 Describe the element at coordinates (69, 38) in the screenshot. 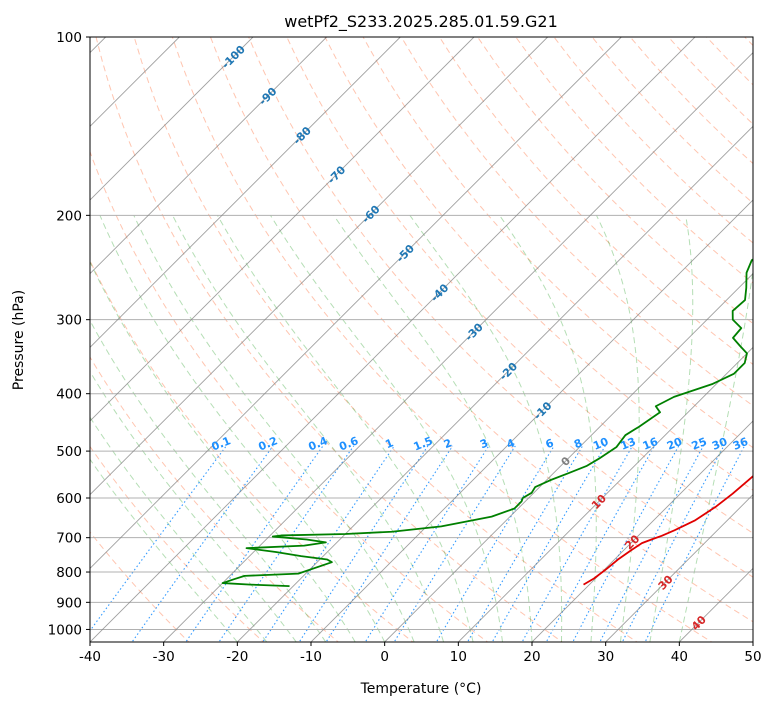

I see `y-tick-label: 100` at that location.